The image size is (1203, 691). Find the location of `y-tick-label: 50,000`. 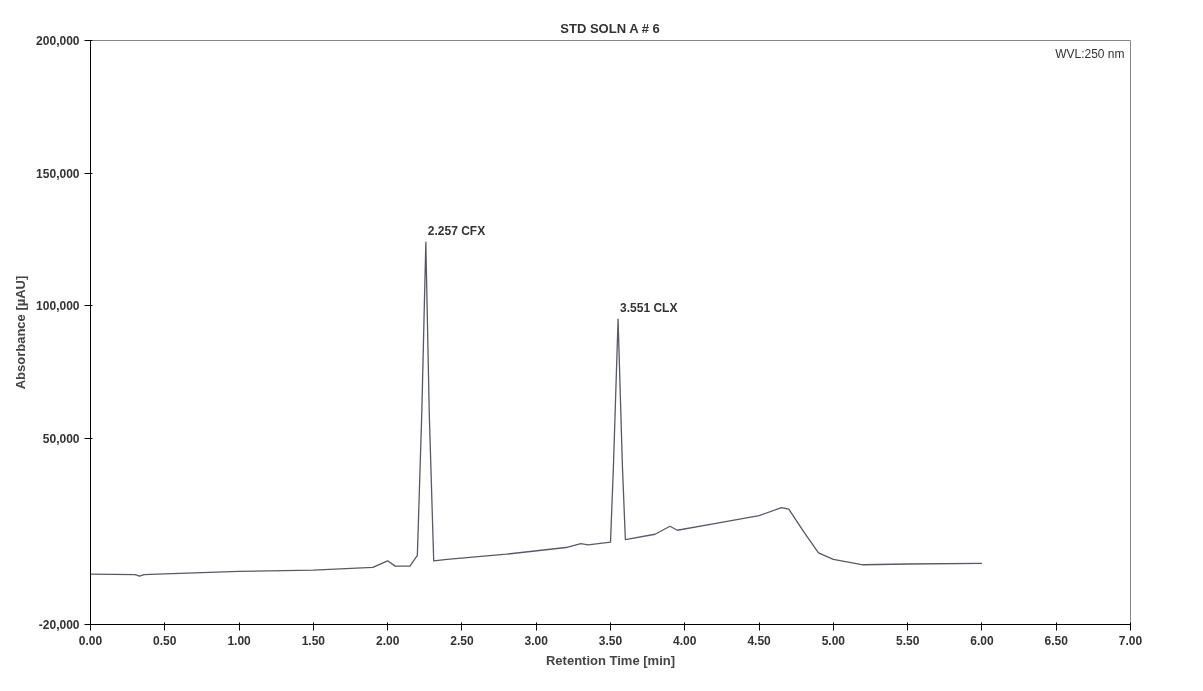

y-tick-label: 50,000 is located at coordinates (61, 439).